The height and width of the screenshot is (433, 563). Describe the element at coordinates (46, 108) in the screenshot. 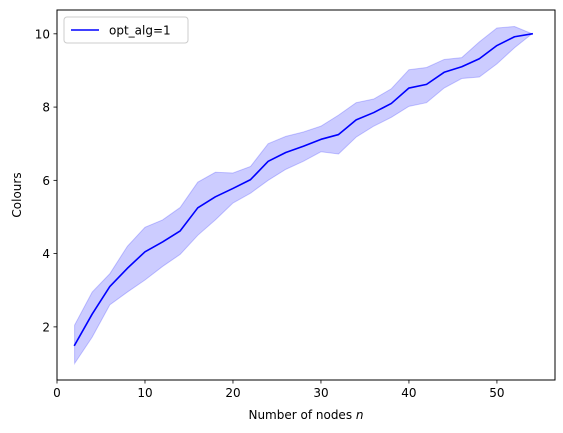

I see `y-tick-label: 8` at that location.